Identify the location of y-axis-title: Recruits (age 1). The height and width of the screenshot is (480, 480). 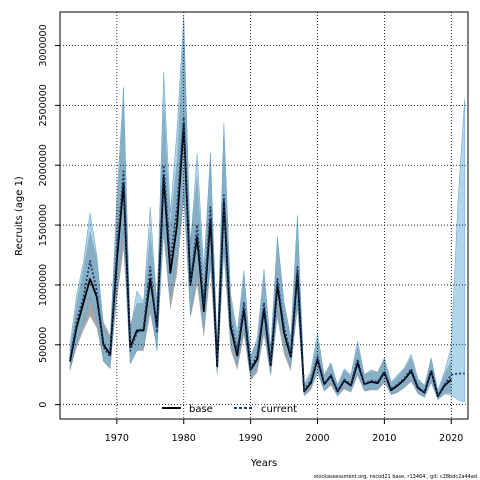
(19, 216).